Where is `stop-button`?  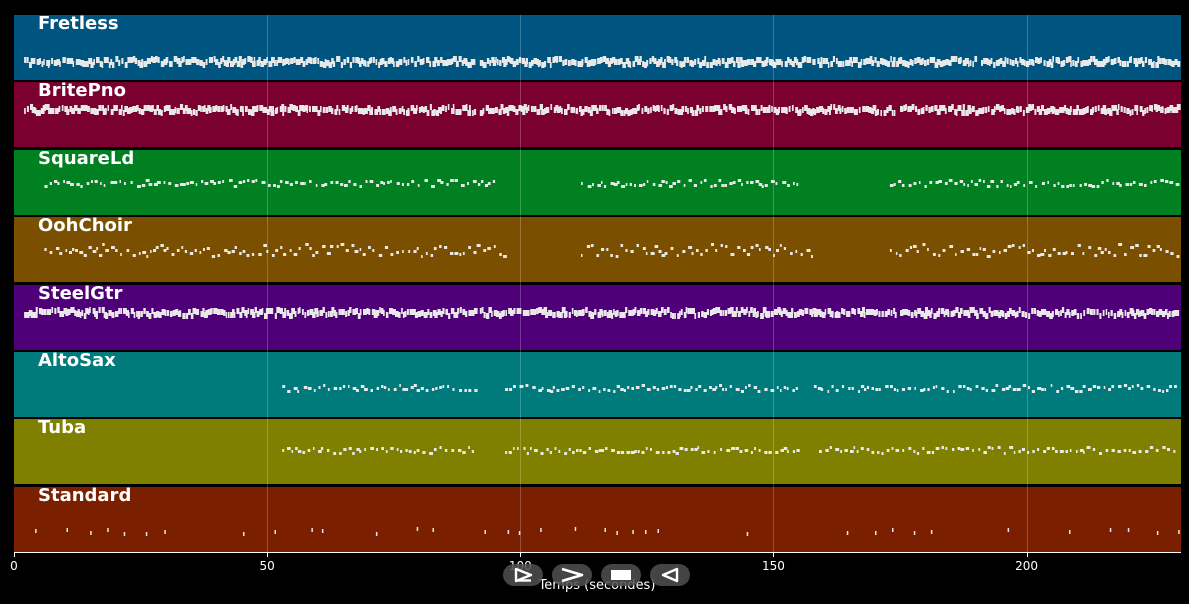
stop-button is located at coordinates (621, 575).